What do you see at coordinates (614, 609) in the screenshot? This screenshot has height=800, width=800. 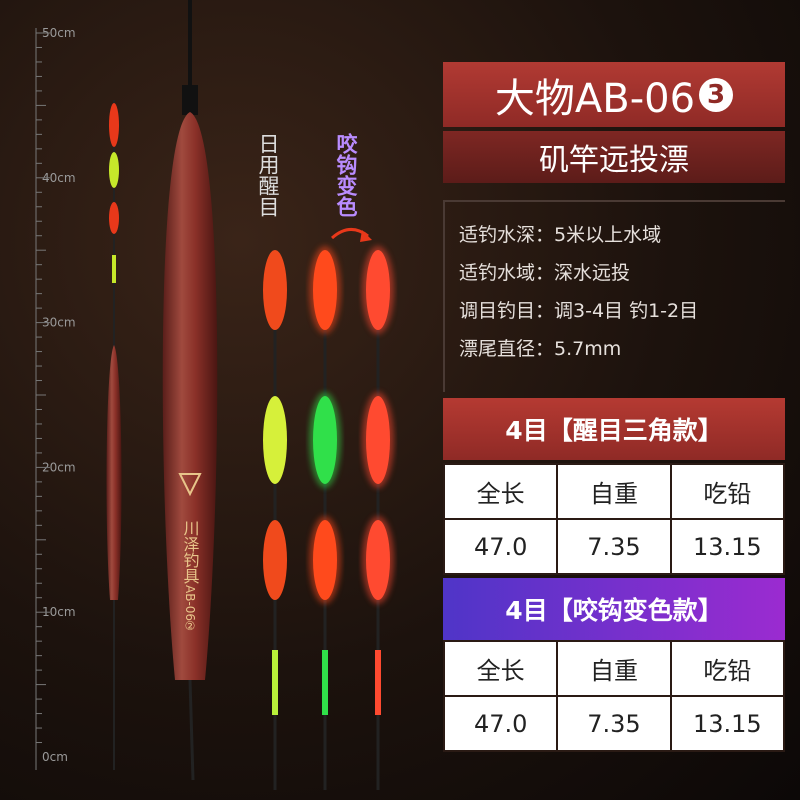 I see `section-title: 4目【咬钩变色款】` at bounding box center [614, 609].